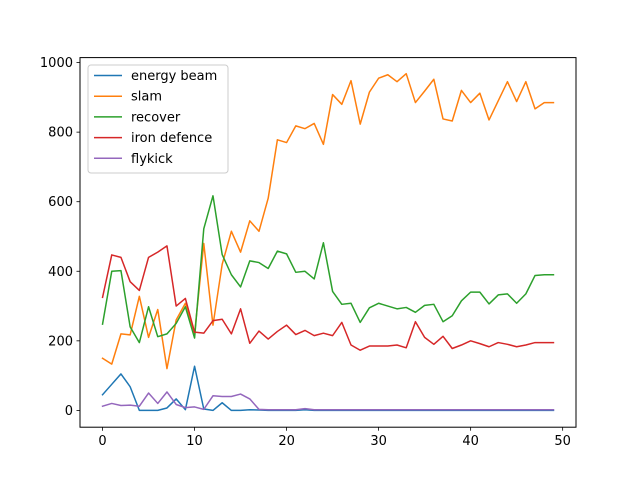 The height and width of the screenshot is (480, 640). Describe the element at coordinates (69, 411) in the screenshot. I see `y-tick-label: 0` at that location.